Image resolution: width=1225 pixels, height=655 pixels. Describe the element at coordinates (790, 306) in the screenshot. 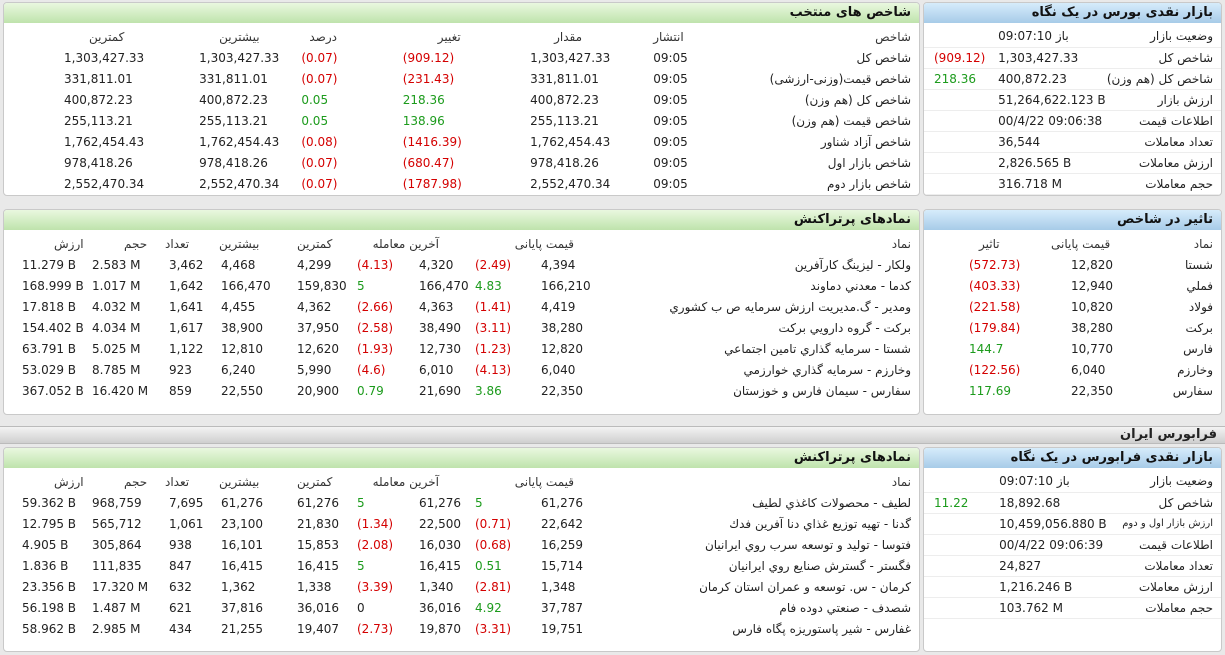

I see `symbol-link: ومدير - گ.مديريت ارزش سرمايه ص ب كشوري` at that location.